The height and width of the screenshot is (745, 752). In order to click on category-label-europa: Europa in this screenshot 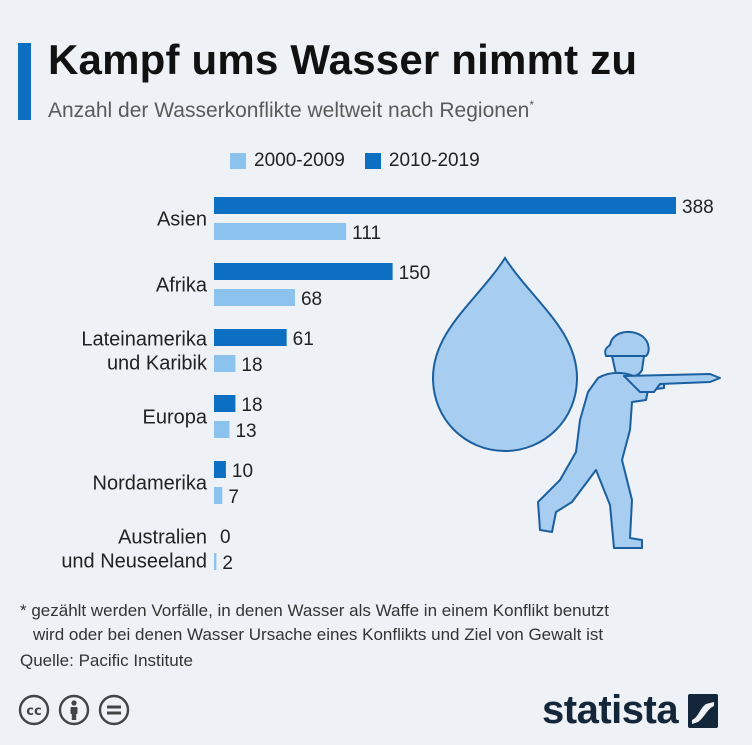, I will do `click(175, 418)`.